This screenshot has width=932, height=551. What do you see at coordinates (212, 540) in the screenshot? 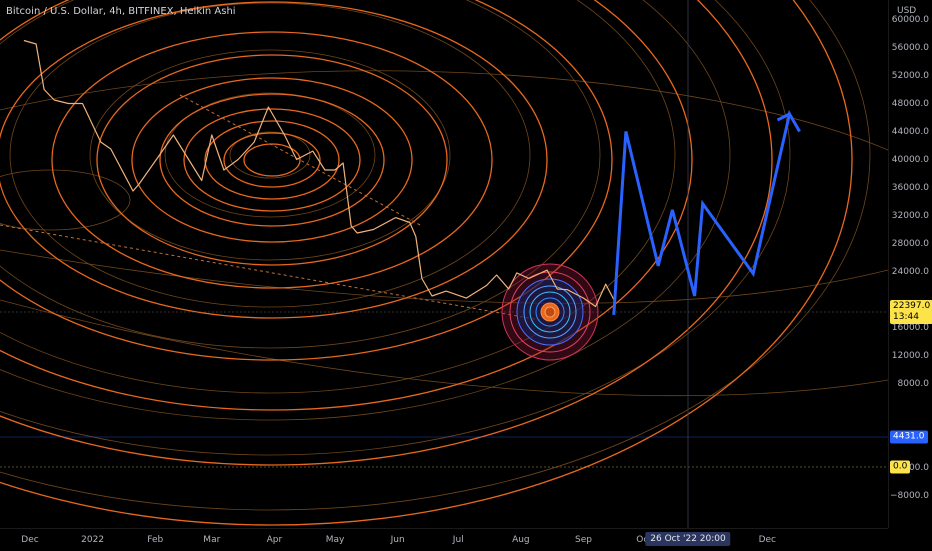
I see `time-tick: Mar` at bounding box center [212, 540].